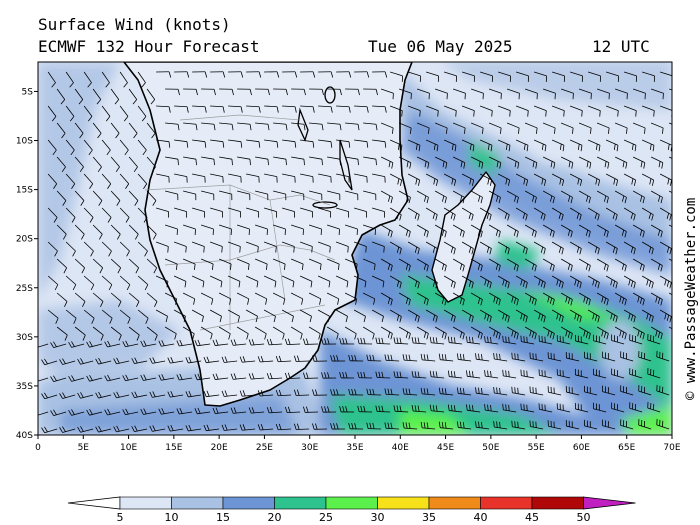  Describe the element at coordinates (626, 448) in the screenshot. I see `lon-tick-label: 65E` at that location.